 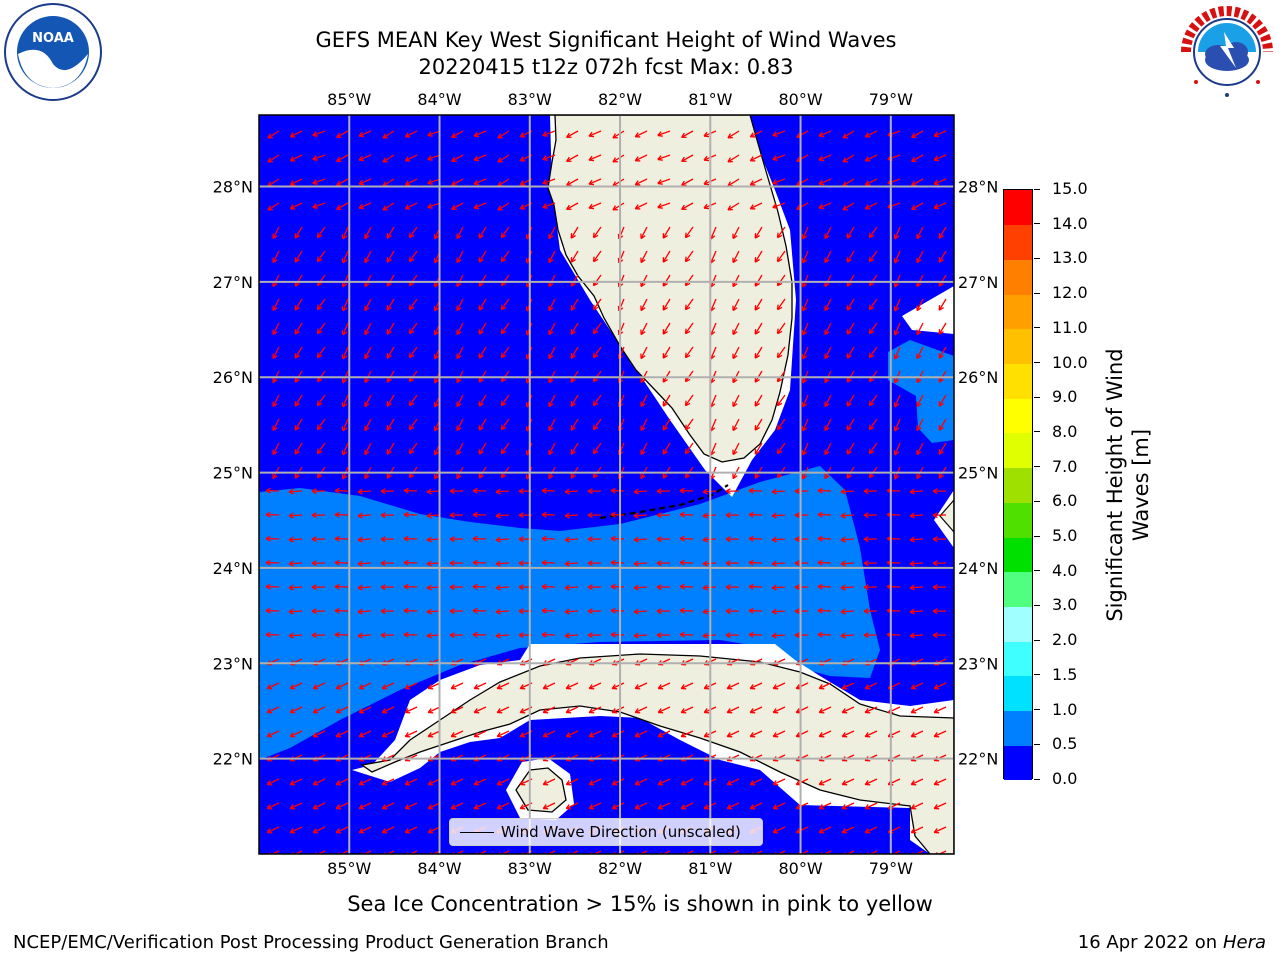 I want to click on florida-land, so click(x=670, y=289).